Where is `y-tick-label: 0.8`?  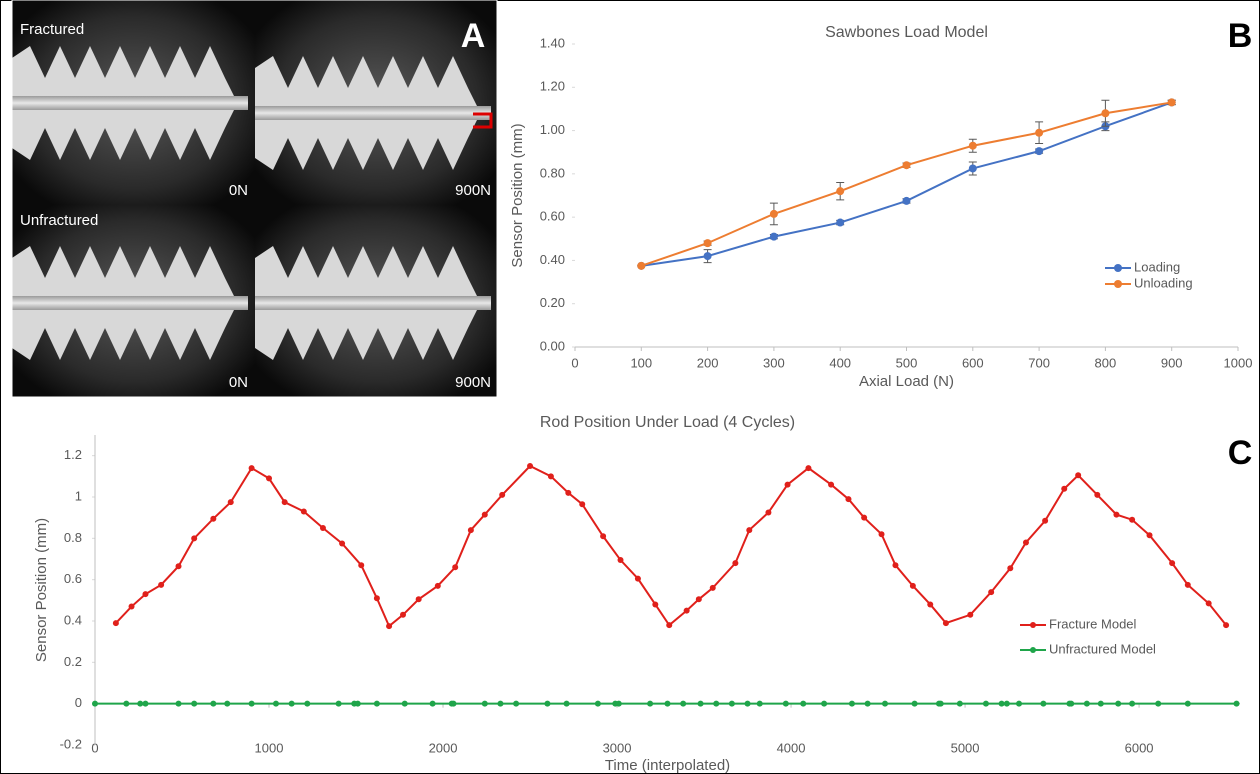
y-tick-label: 0.8 is located at coordinates (73, 537).